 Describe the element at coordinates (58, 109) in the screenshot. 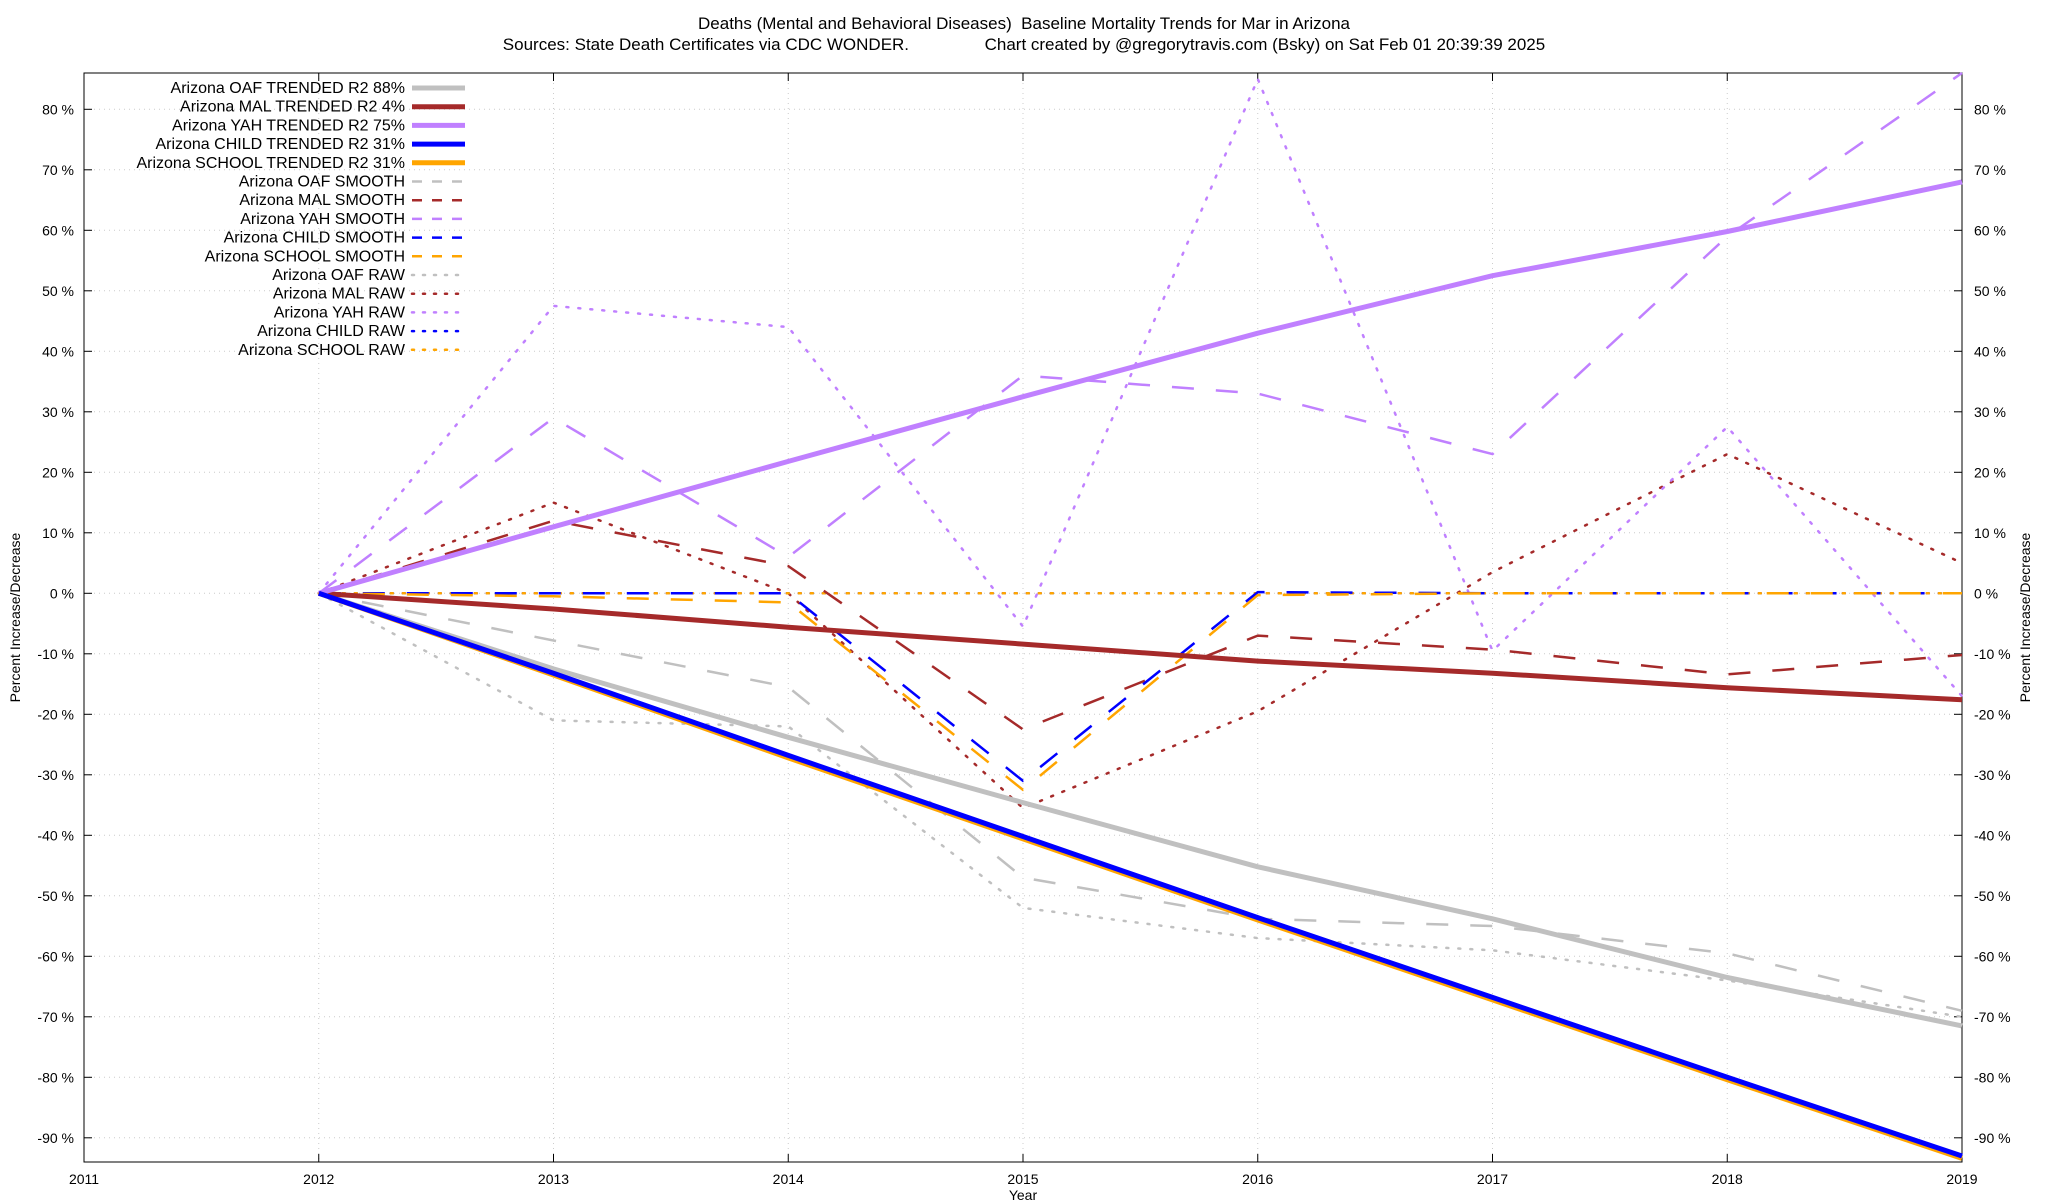

I see `y-tick-label: 80 %` at that location.